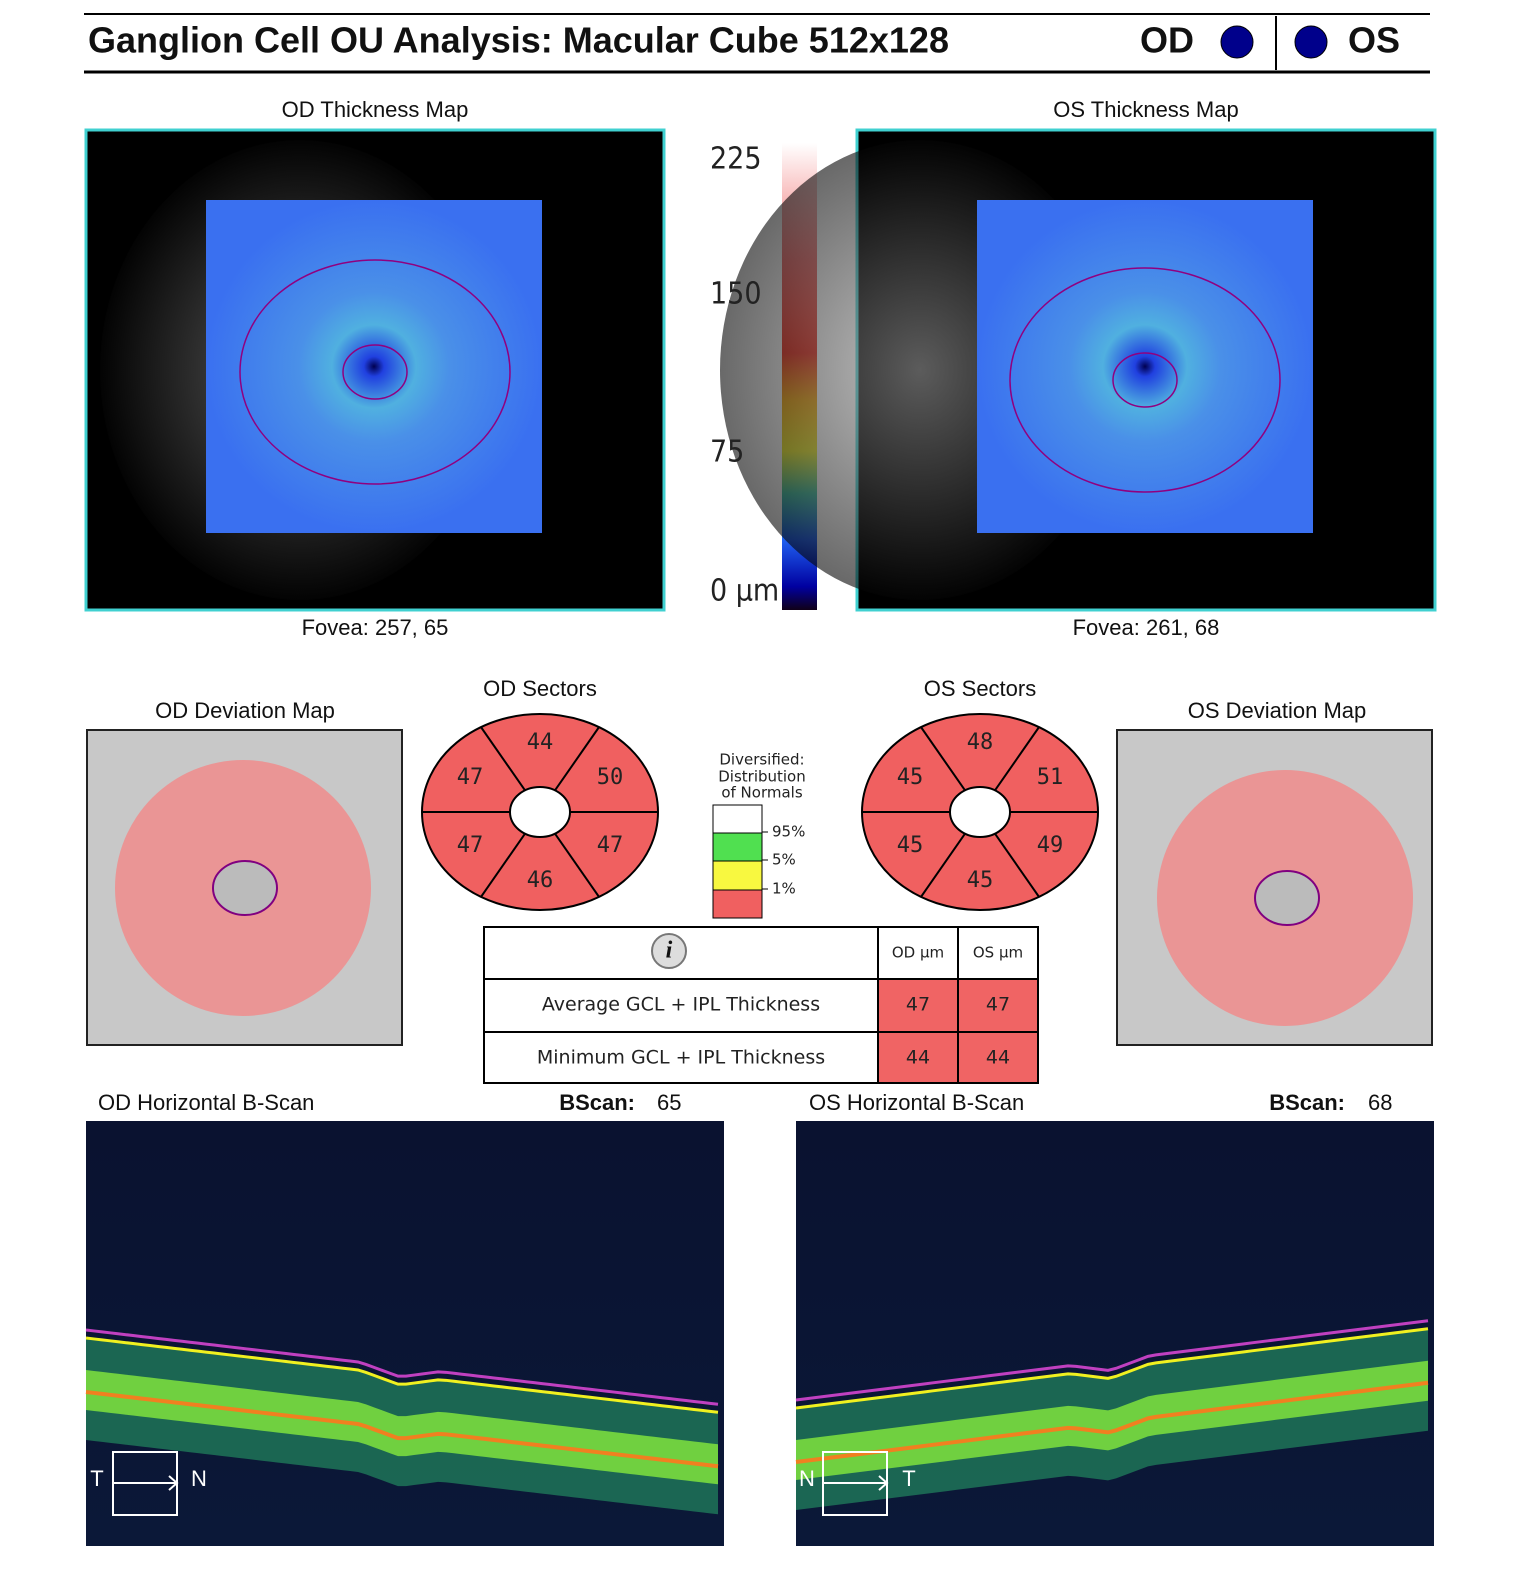  What do you see at coordinates (1145, 109) in the screenshot?
I see `map-title: OS Thickness Map` at bounding box center [1145, 109].